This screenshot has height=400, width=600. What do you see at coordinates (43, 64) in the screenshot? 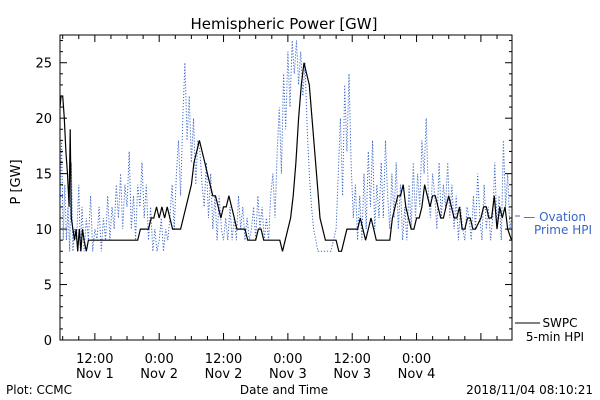
I see `y-tick-label: 25` at bounding box center [43, 64].